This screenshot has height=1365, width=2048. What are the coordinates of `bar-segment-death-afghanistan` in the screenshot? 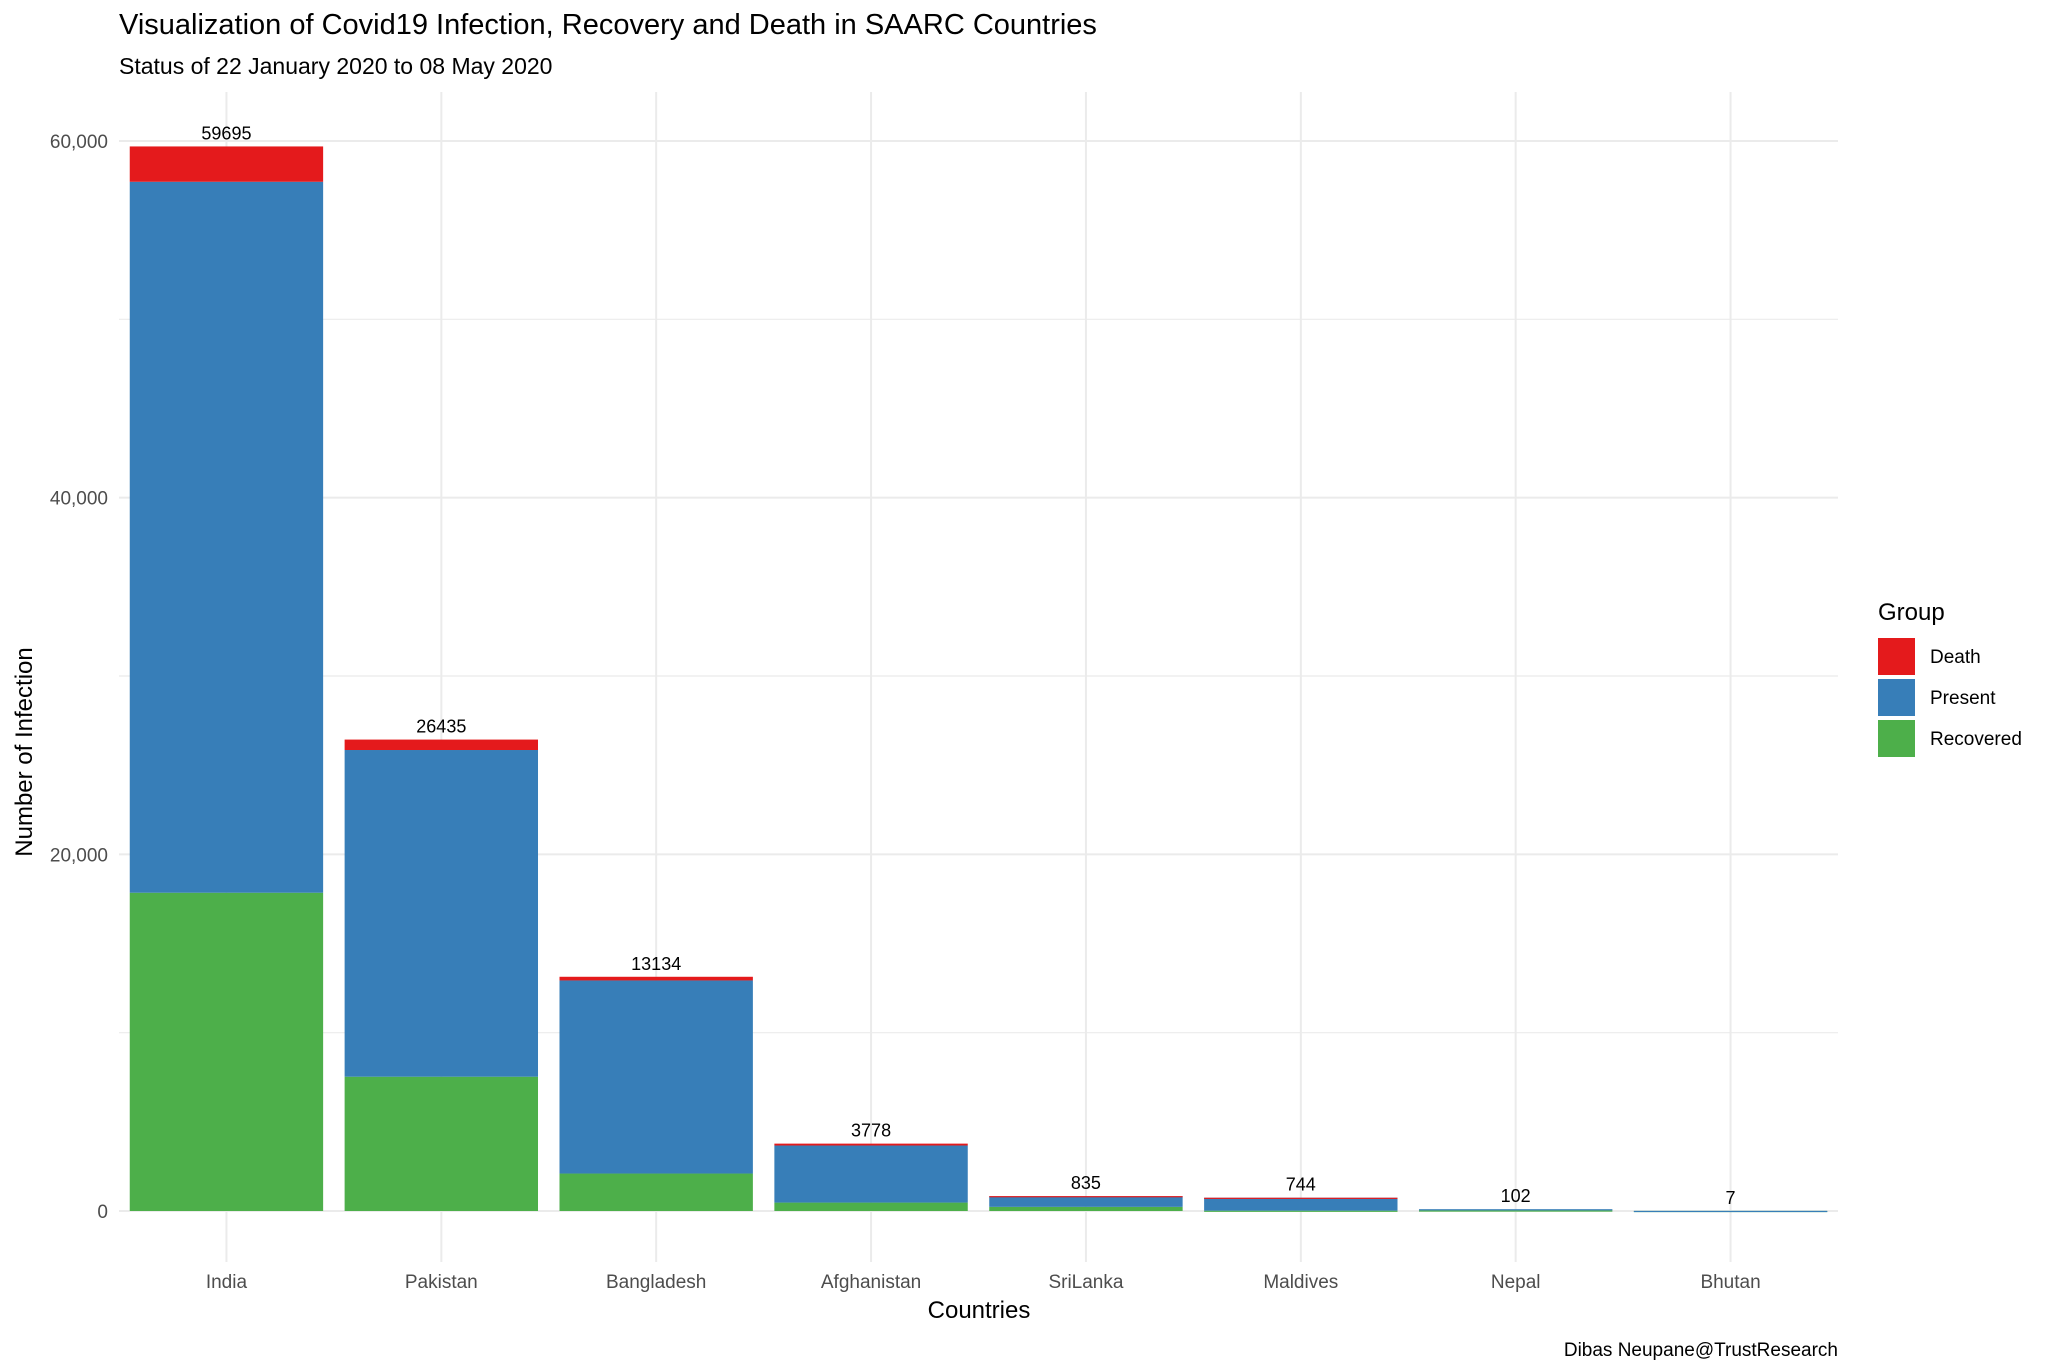 It's located at (871, 1144).